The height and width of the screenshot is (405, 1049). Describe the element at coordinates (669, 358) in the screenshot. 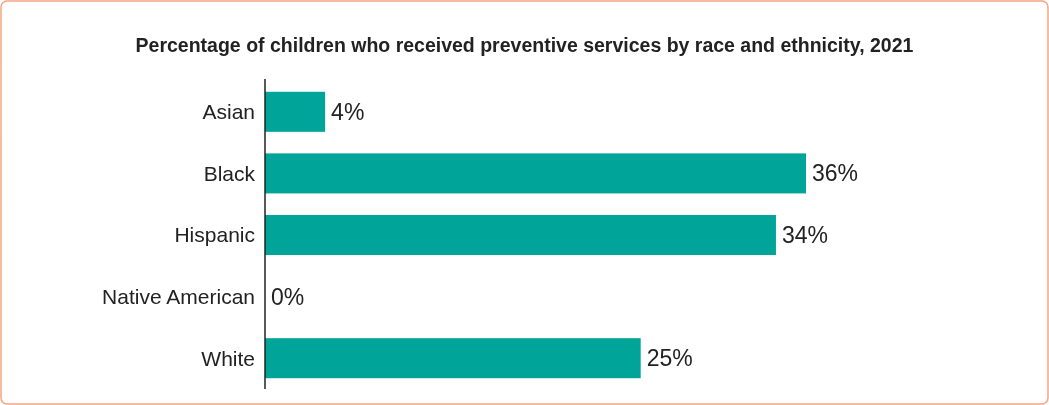

I see `data-label: 25%` at that location.